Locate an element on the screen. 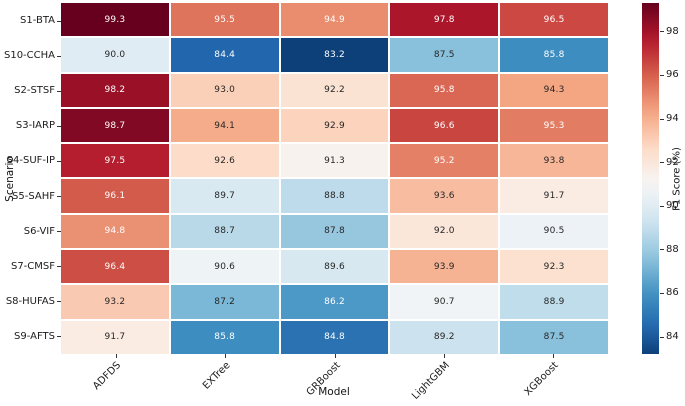  heatmap-cell: 97.5 is located at coordinates (115, 161).